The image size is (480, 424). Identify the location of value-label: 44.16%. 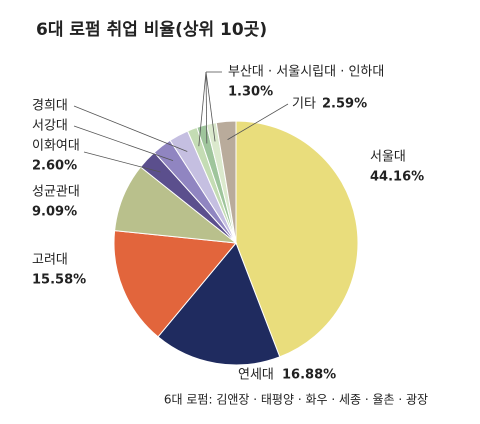
(397, 177).